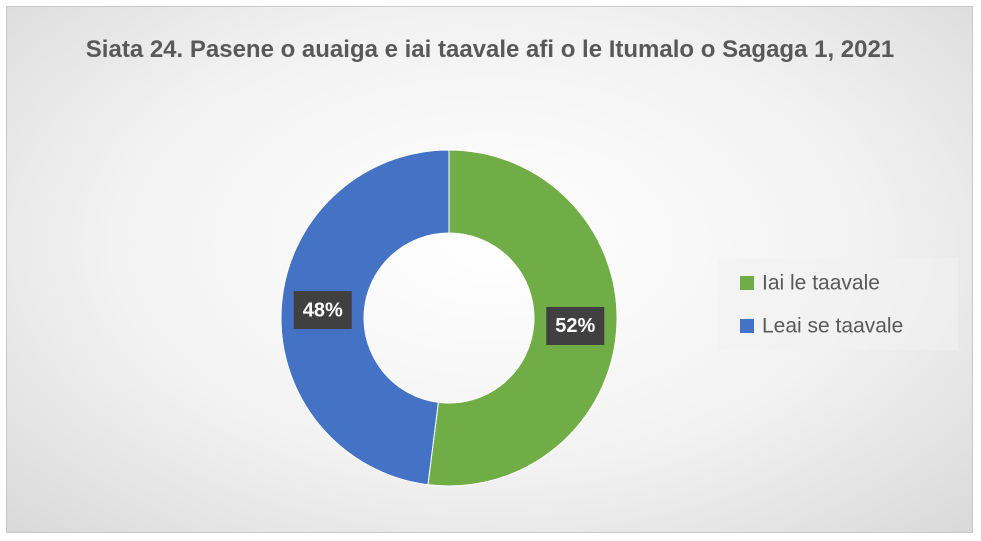  I want to click on data-label: 52%, so click(575, 326).